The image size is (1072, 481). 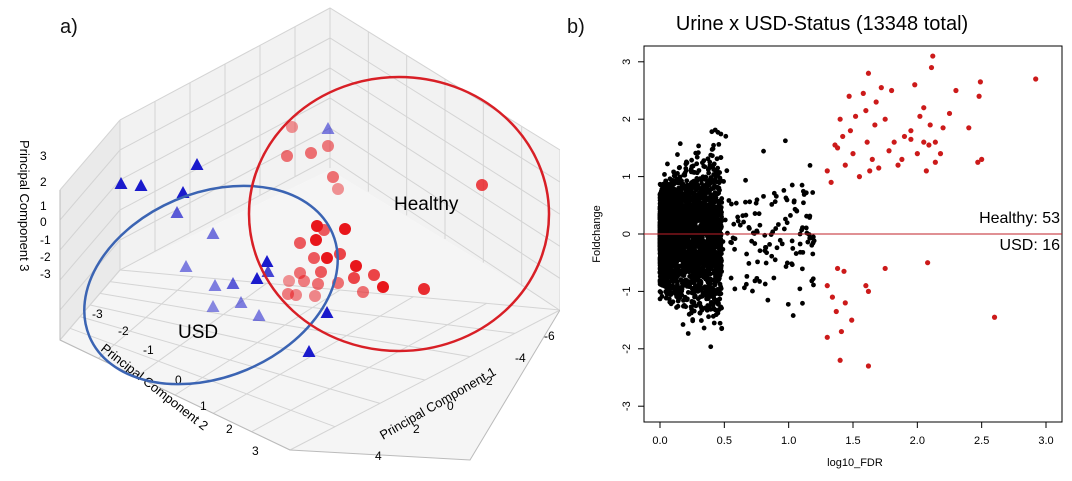 I want to click on pc3-tick-label: 0, so click(x=43, y=222).